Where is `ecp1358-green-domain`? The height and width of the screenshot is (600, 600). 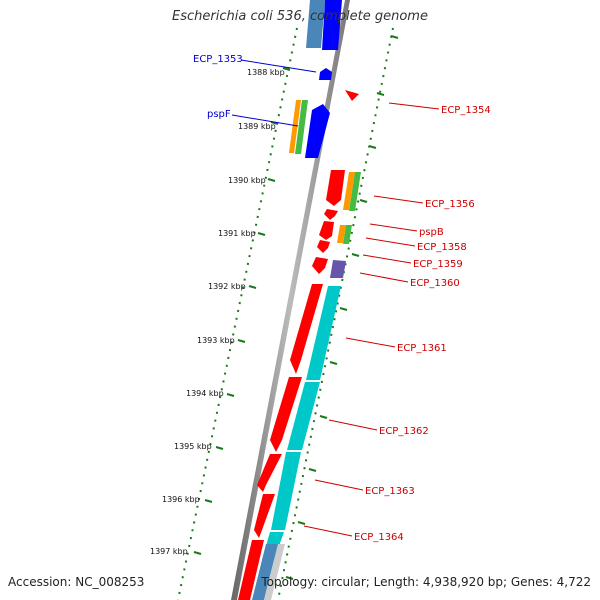
ecp1358-green-domain is located at coordinates (347, 234).